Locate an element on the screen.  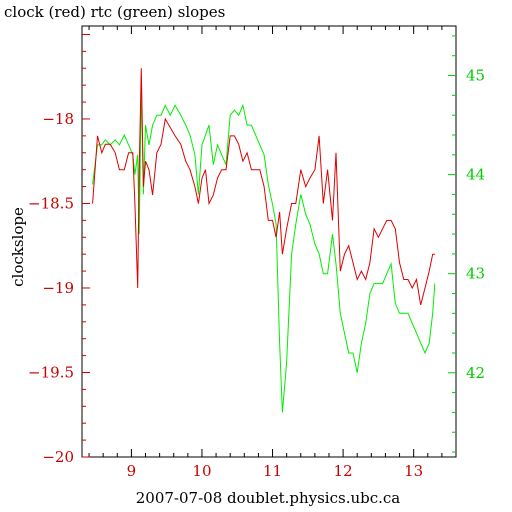
x-tick-label: 13 is located at coordinates (413, 471).